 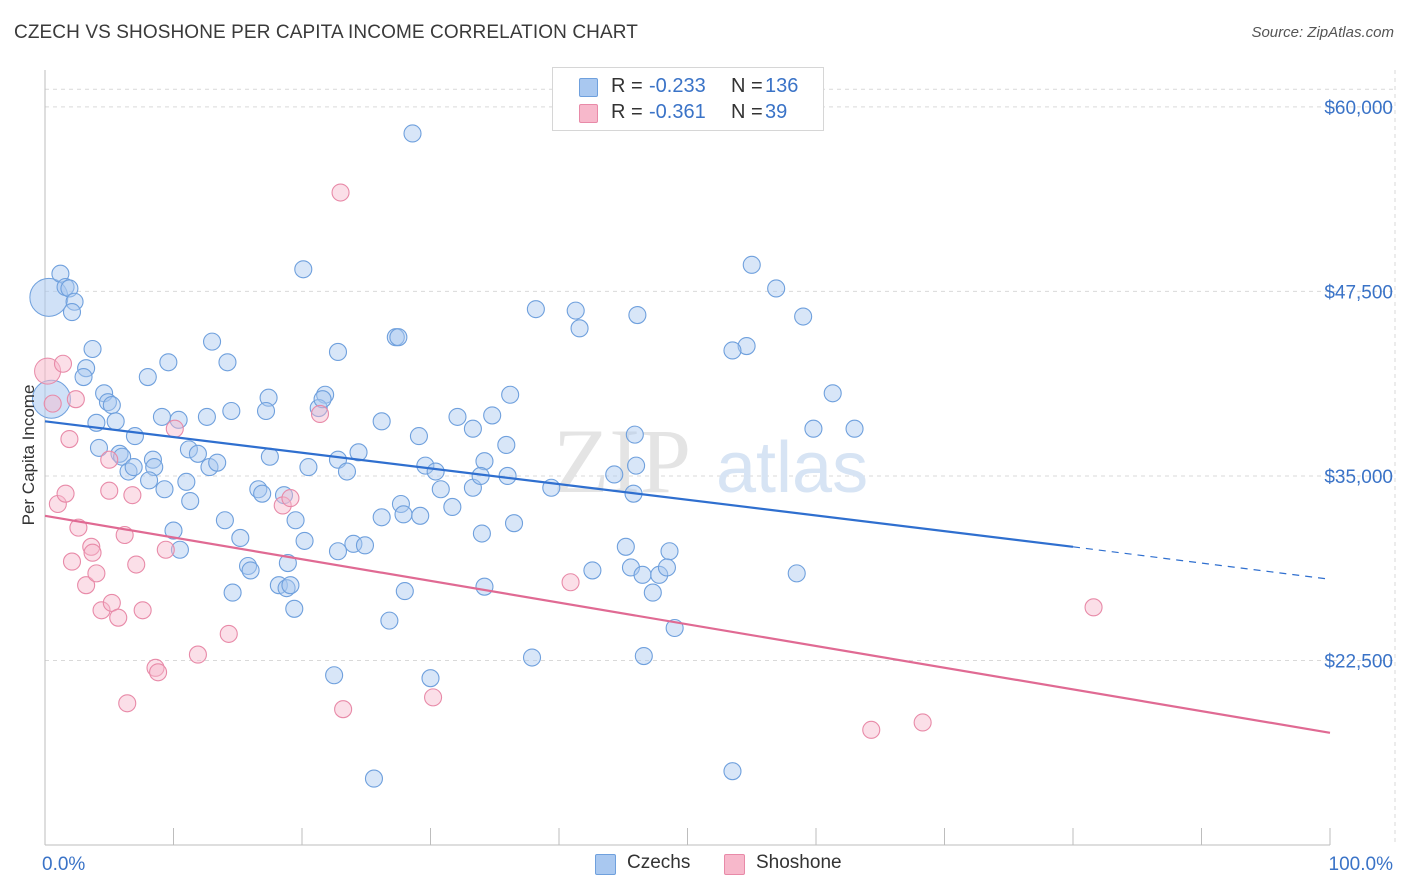 I want to click on czech-trend-extension, so click(x=1201, y=563).